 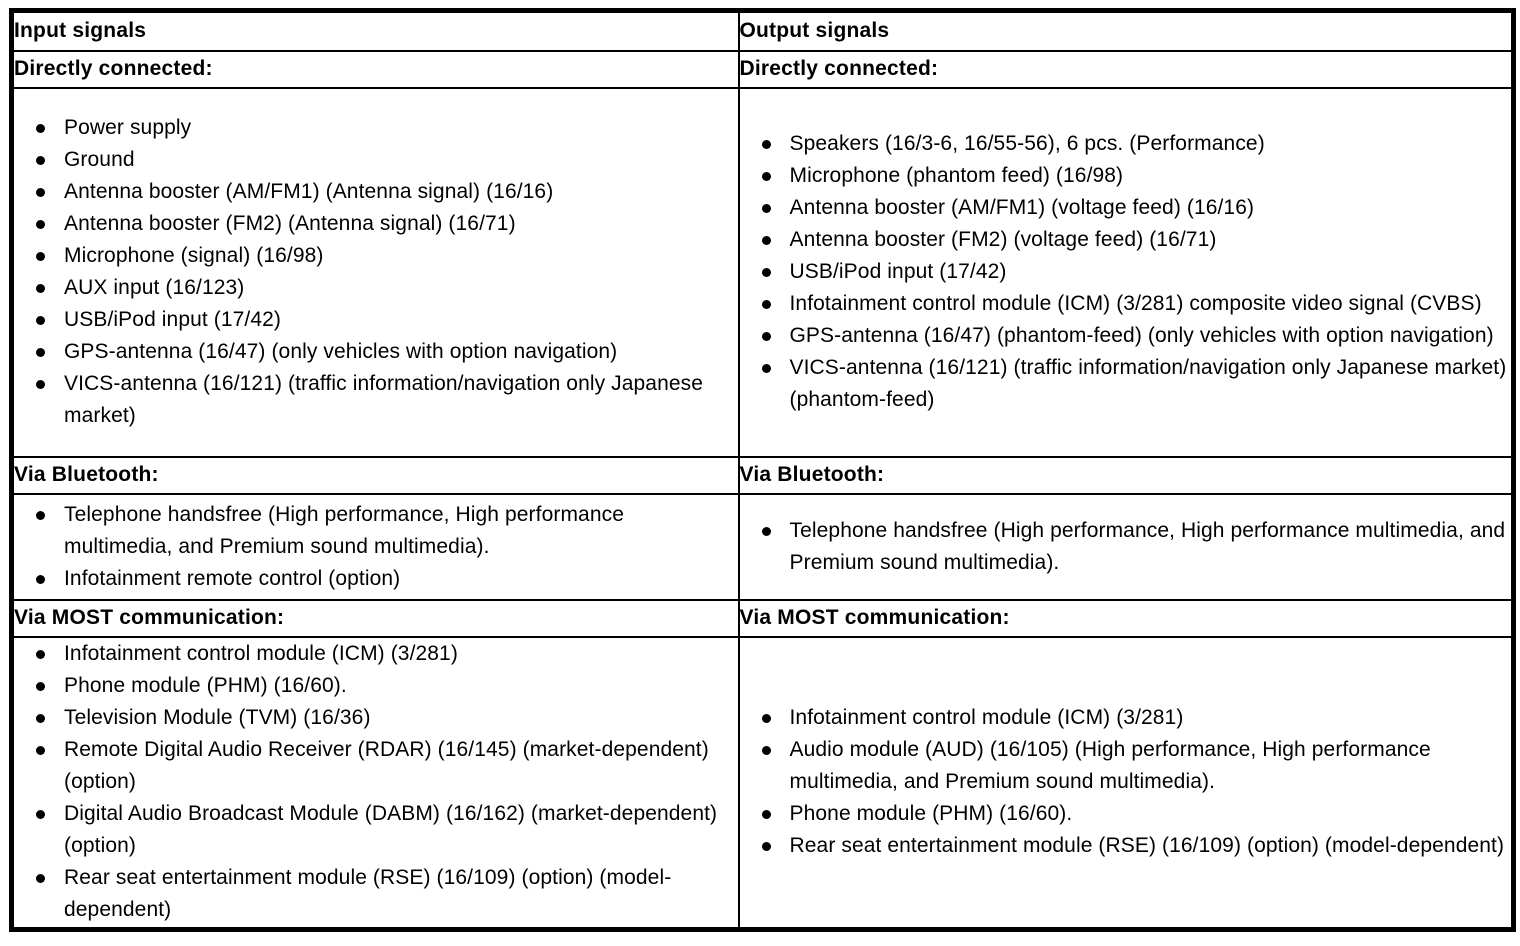 What do you see at coordinates (375, 618) in the screenshot?
I see `section-title-via-most-left: Via MOST communication:` at bounding box center [375, 618].